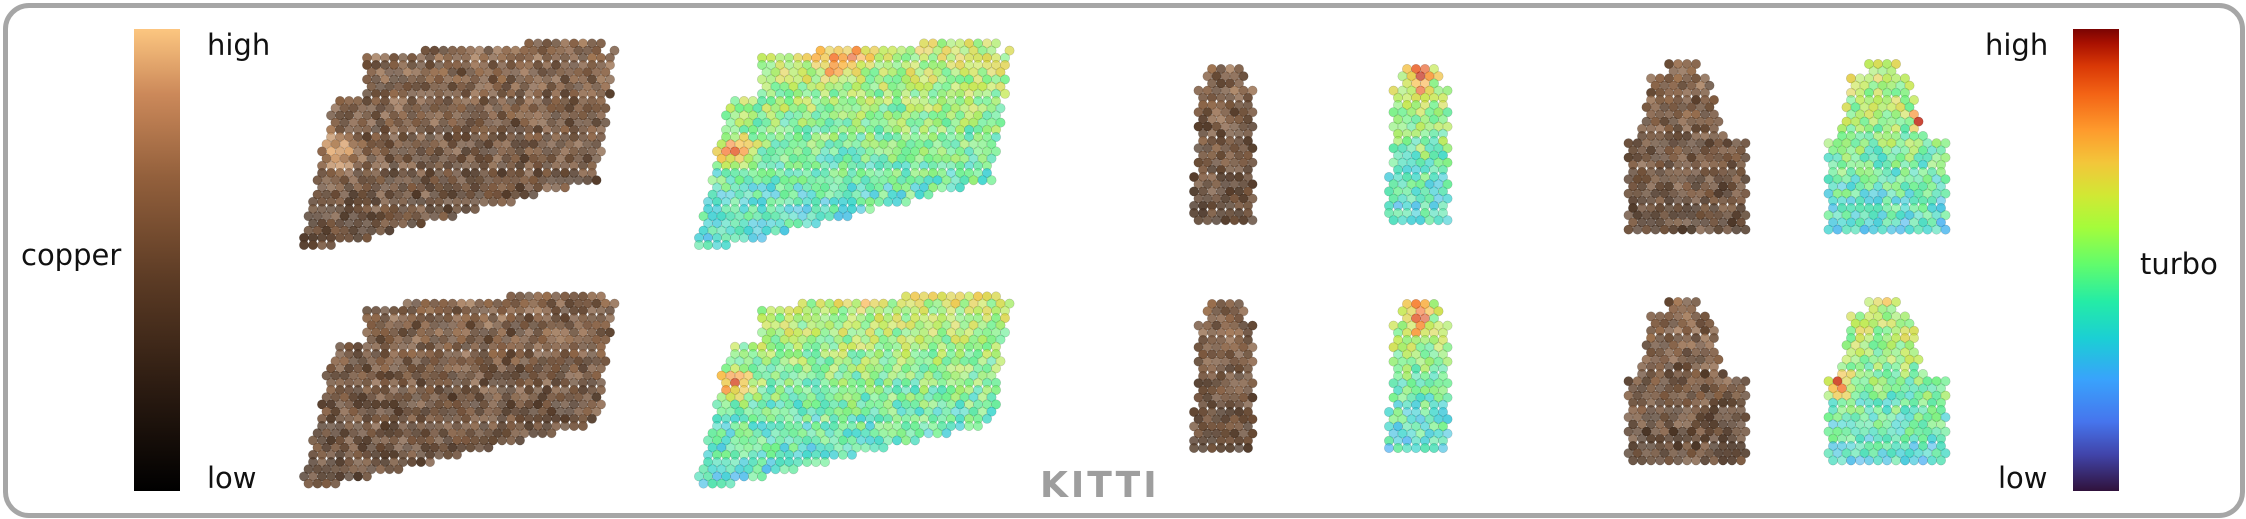 The image size is (2246, 519). What do you see at coordinates (1887, 381) in the screenshot?
I see `cyclist-turbo-bottom` at bounding box center [1887, 381].